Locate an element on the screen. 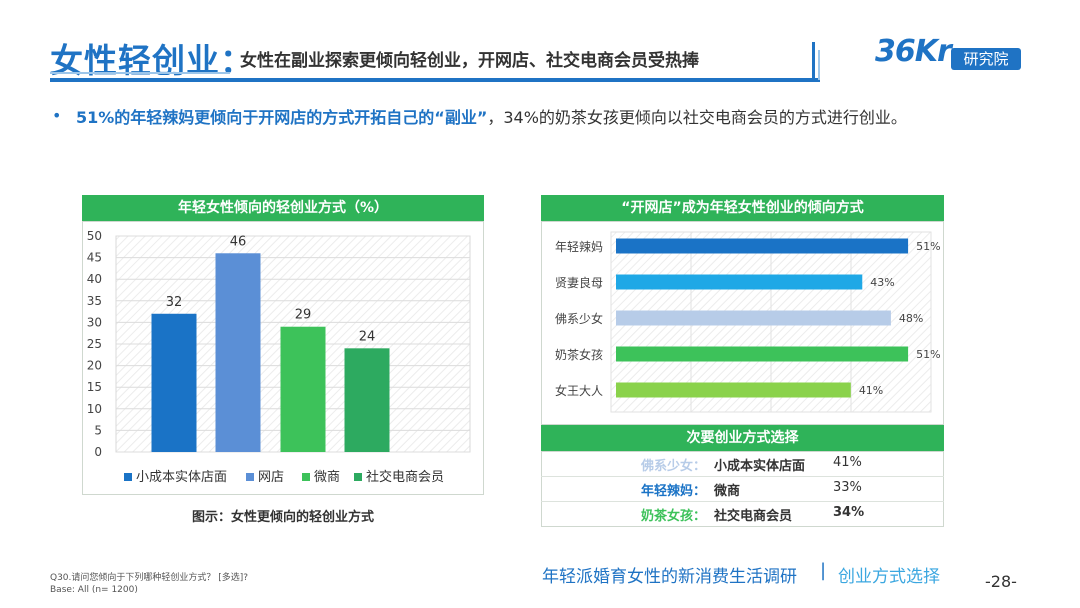 This screenshot has height=608, width=1080. table-row: 年轻辣妈： 微商 33% is located at coordinates (742, 489).